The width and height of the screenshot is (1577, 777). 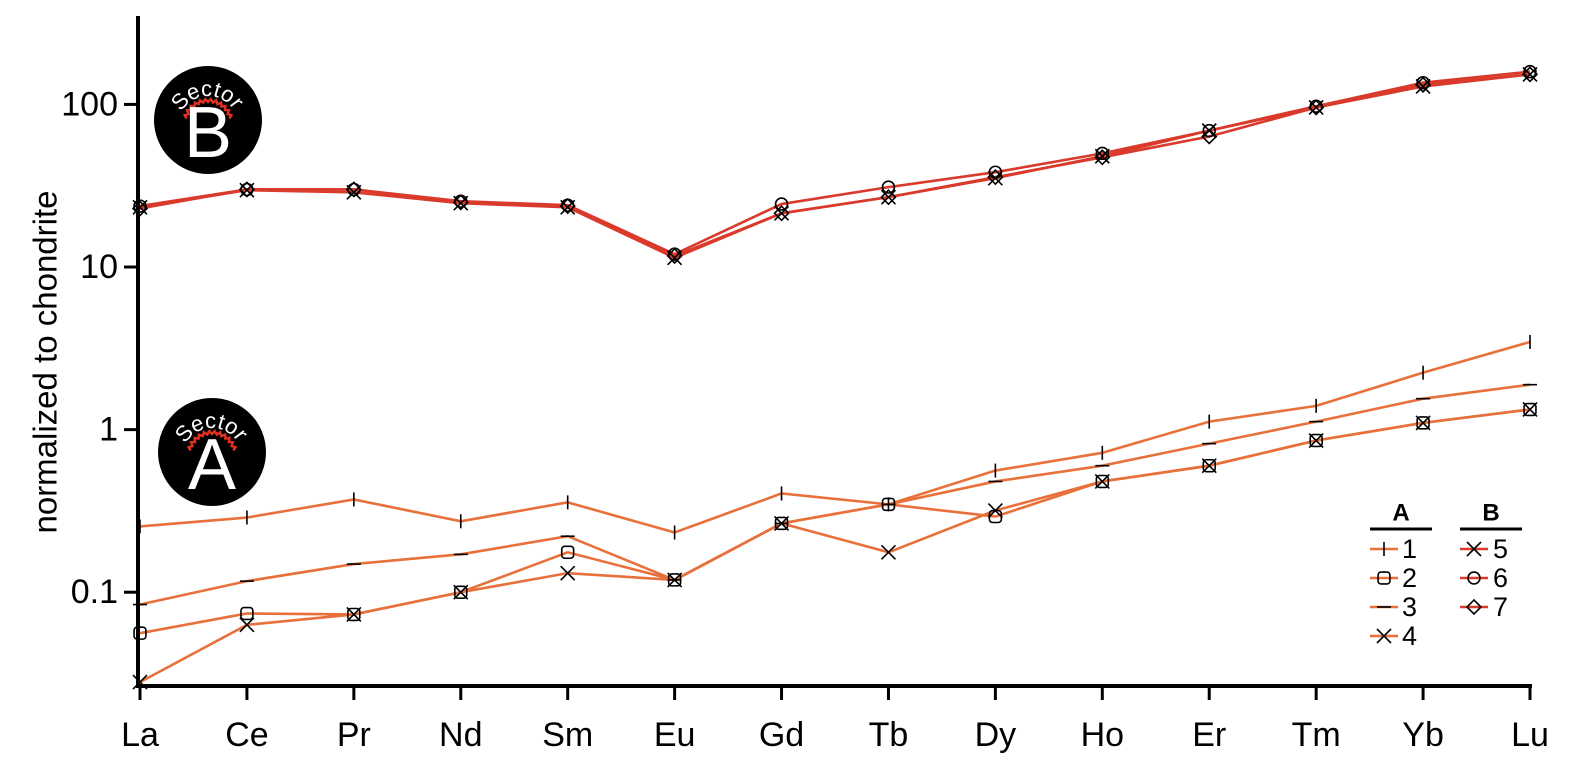 What do you see at coordinates (108, 430) in the screenshot?
I see `y-tick-label: 1` at bounding box center [108, 430].